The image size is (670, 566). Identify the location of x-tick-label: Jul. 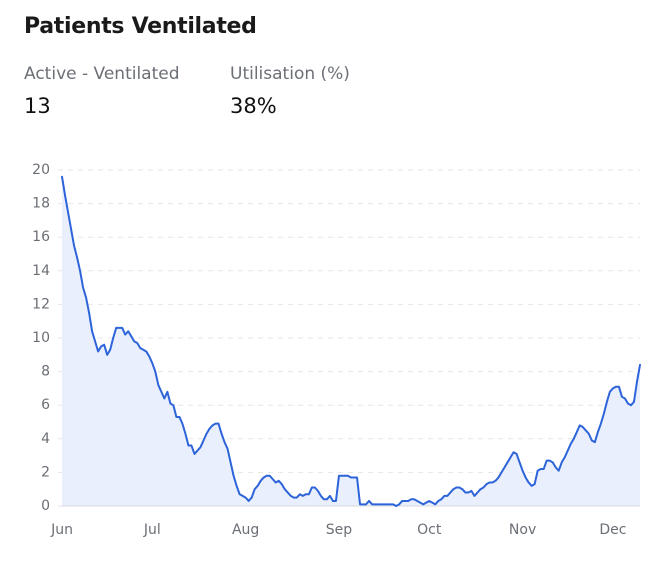
(152, 530).